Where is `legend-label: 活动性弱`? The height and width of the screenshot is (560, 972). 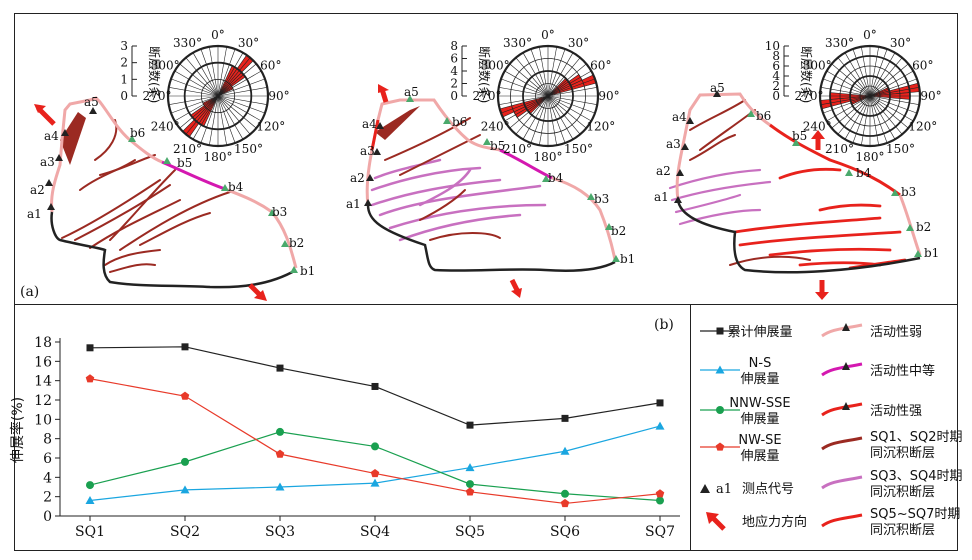
legend-label: 活动性弱 is located at coordinates (896, 332).